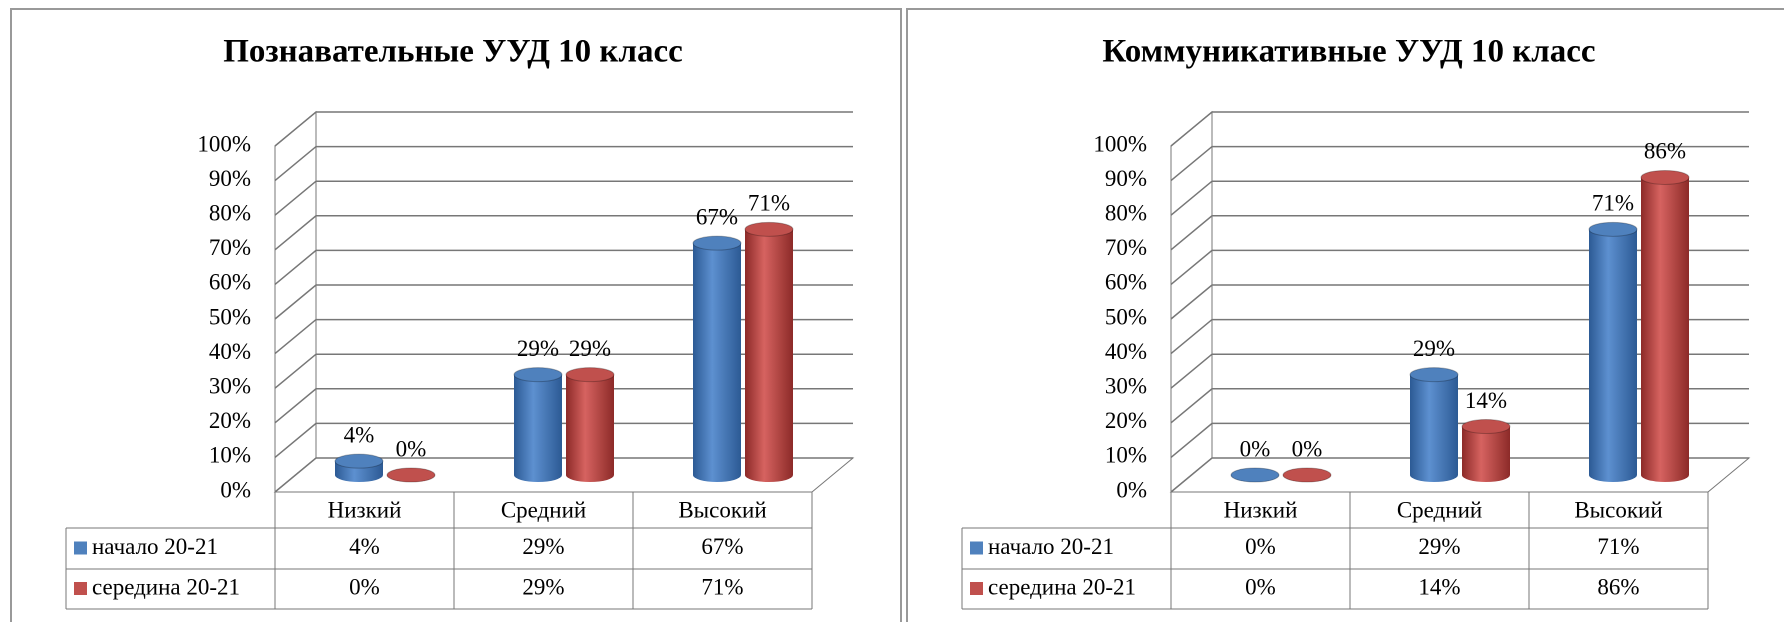 The width and height of the screenshot is (1784, 622). What do you see at coordinates (1062, 586) in the screenshot?
I see `legend-label: середина 20-21` at bounding box center [1062, 586].